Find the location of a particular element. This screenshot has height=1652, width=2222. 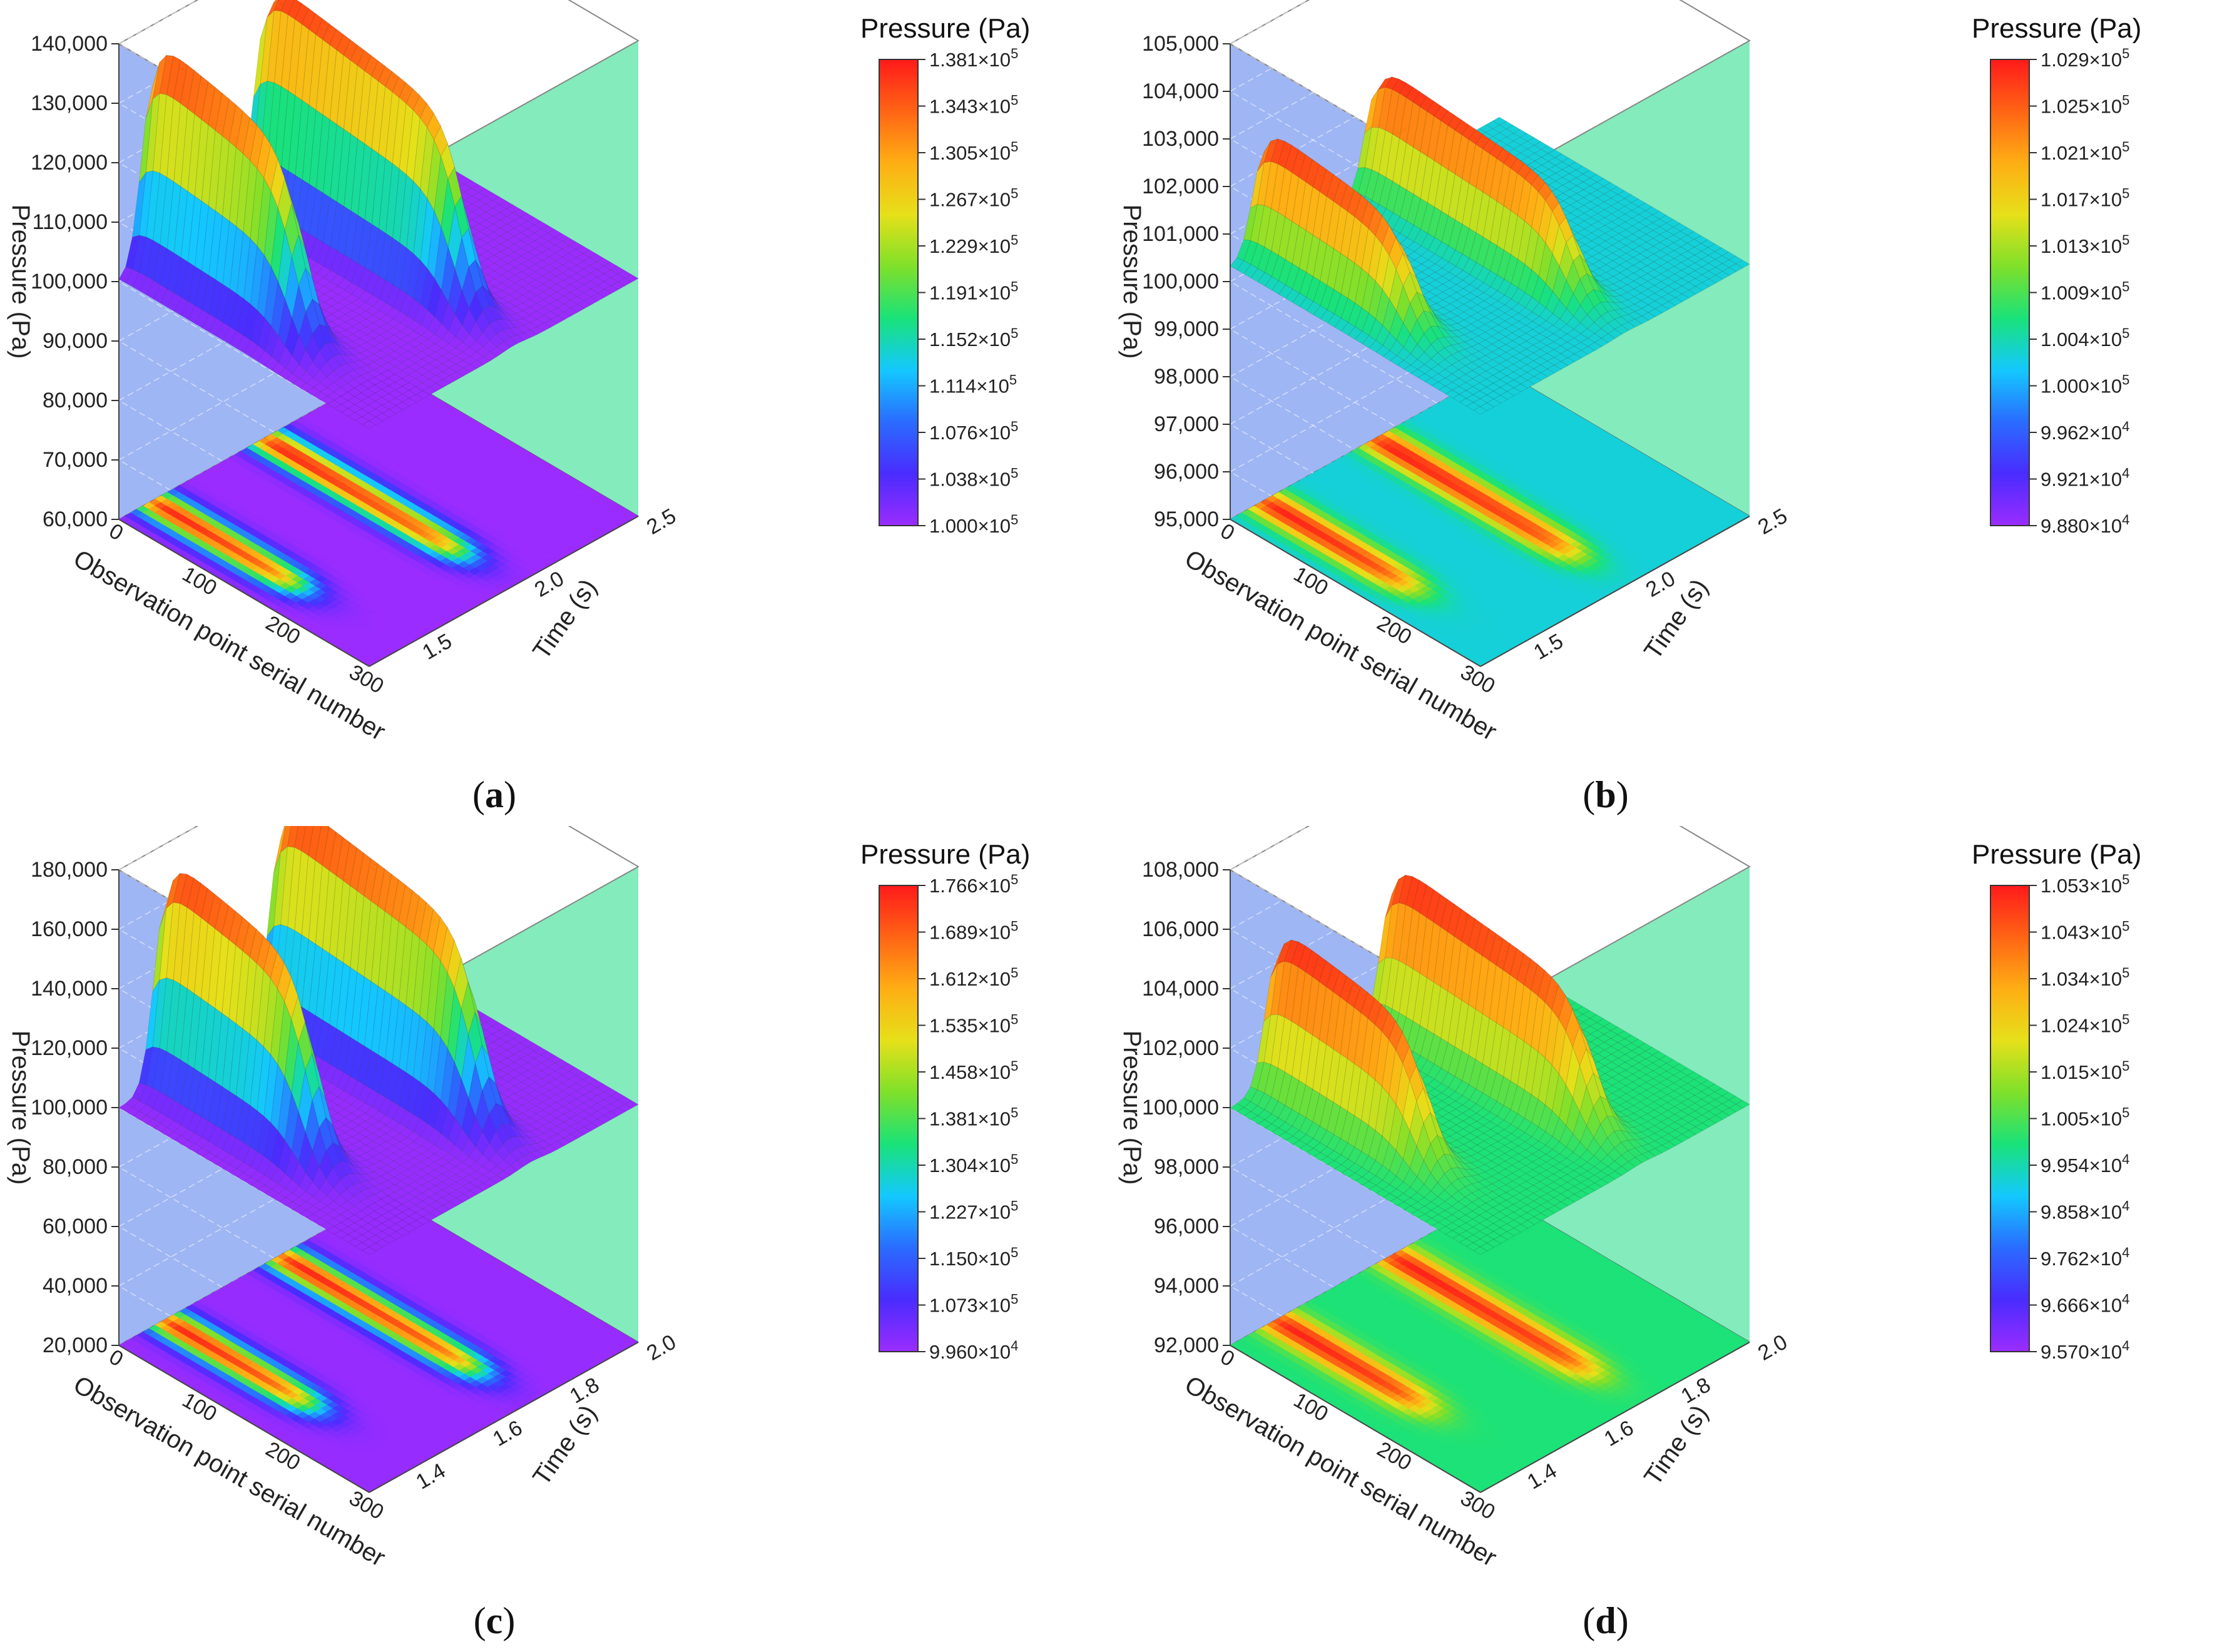

colorbar-tick-label: 1.191×10⁵ is located at coordinates (973, 291).